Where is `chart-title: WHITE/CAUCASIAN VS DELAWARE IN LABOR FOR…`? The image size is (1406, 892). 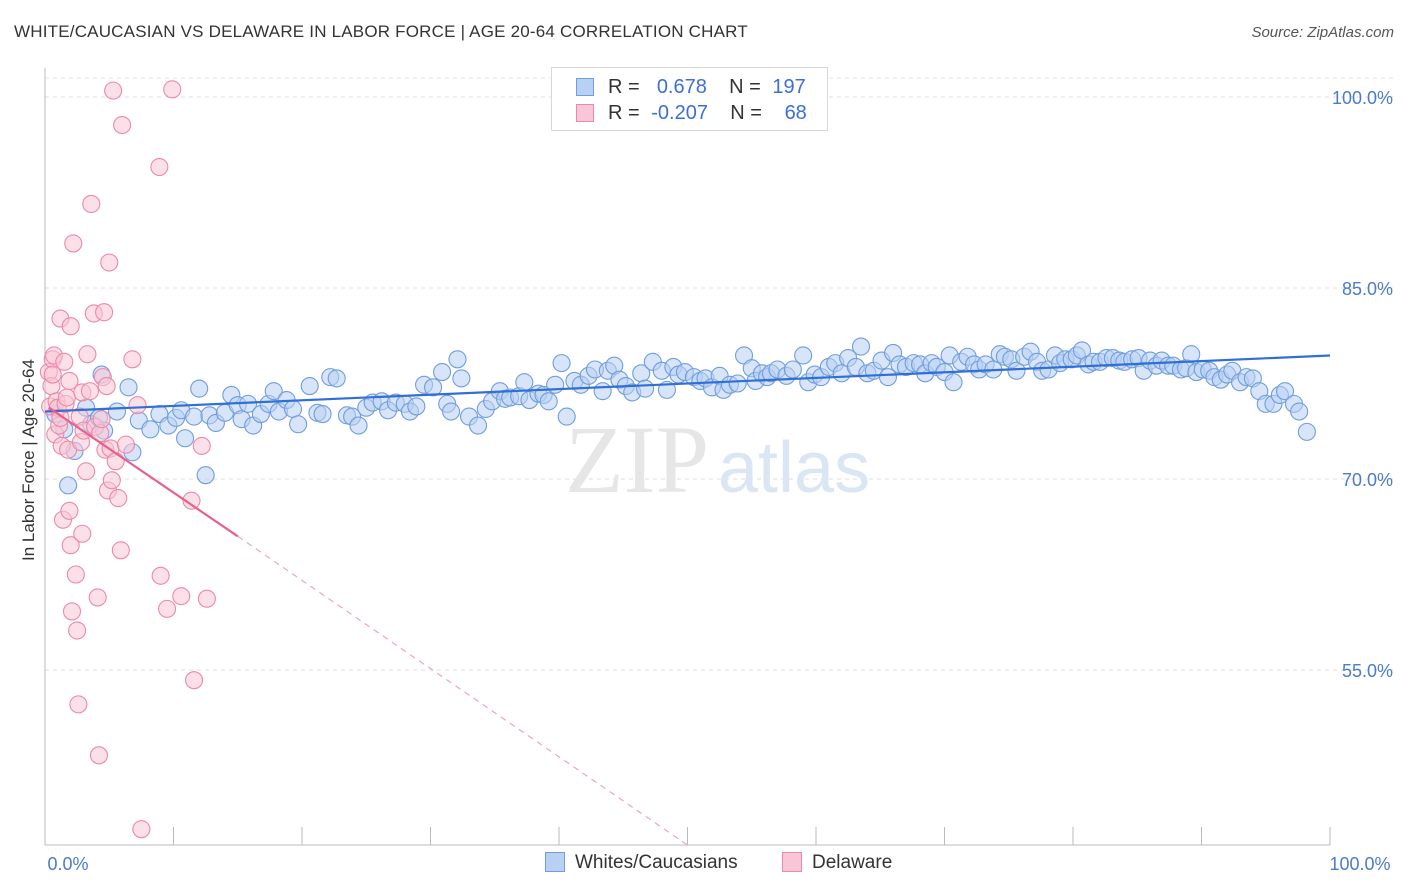
chart-title: WHITE/CAUCASIAN VS DELAWARE IN LABOR FOR… is located at coordinates (381, 31).